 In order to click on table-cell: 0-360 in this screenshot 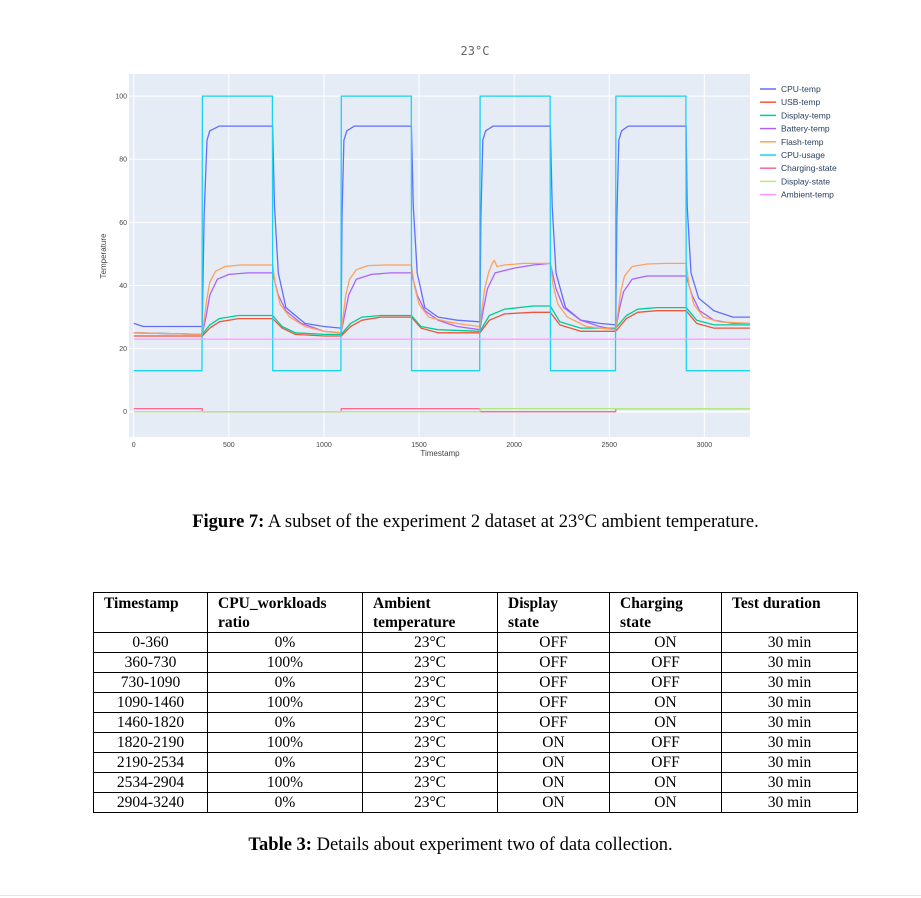, I will do `click(150, 642)`.